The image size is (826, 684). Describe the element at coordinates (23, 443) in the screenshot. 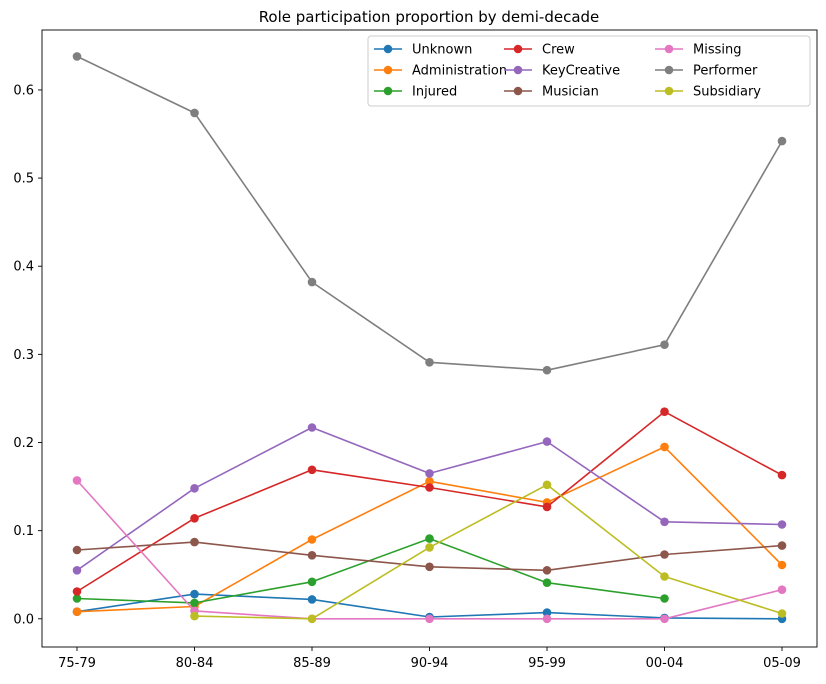

I see `y-tick-label: 0.2` at that location.